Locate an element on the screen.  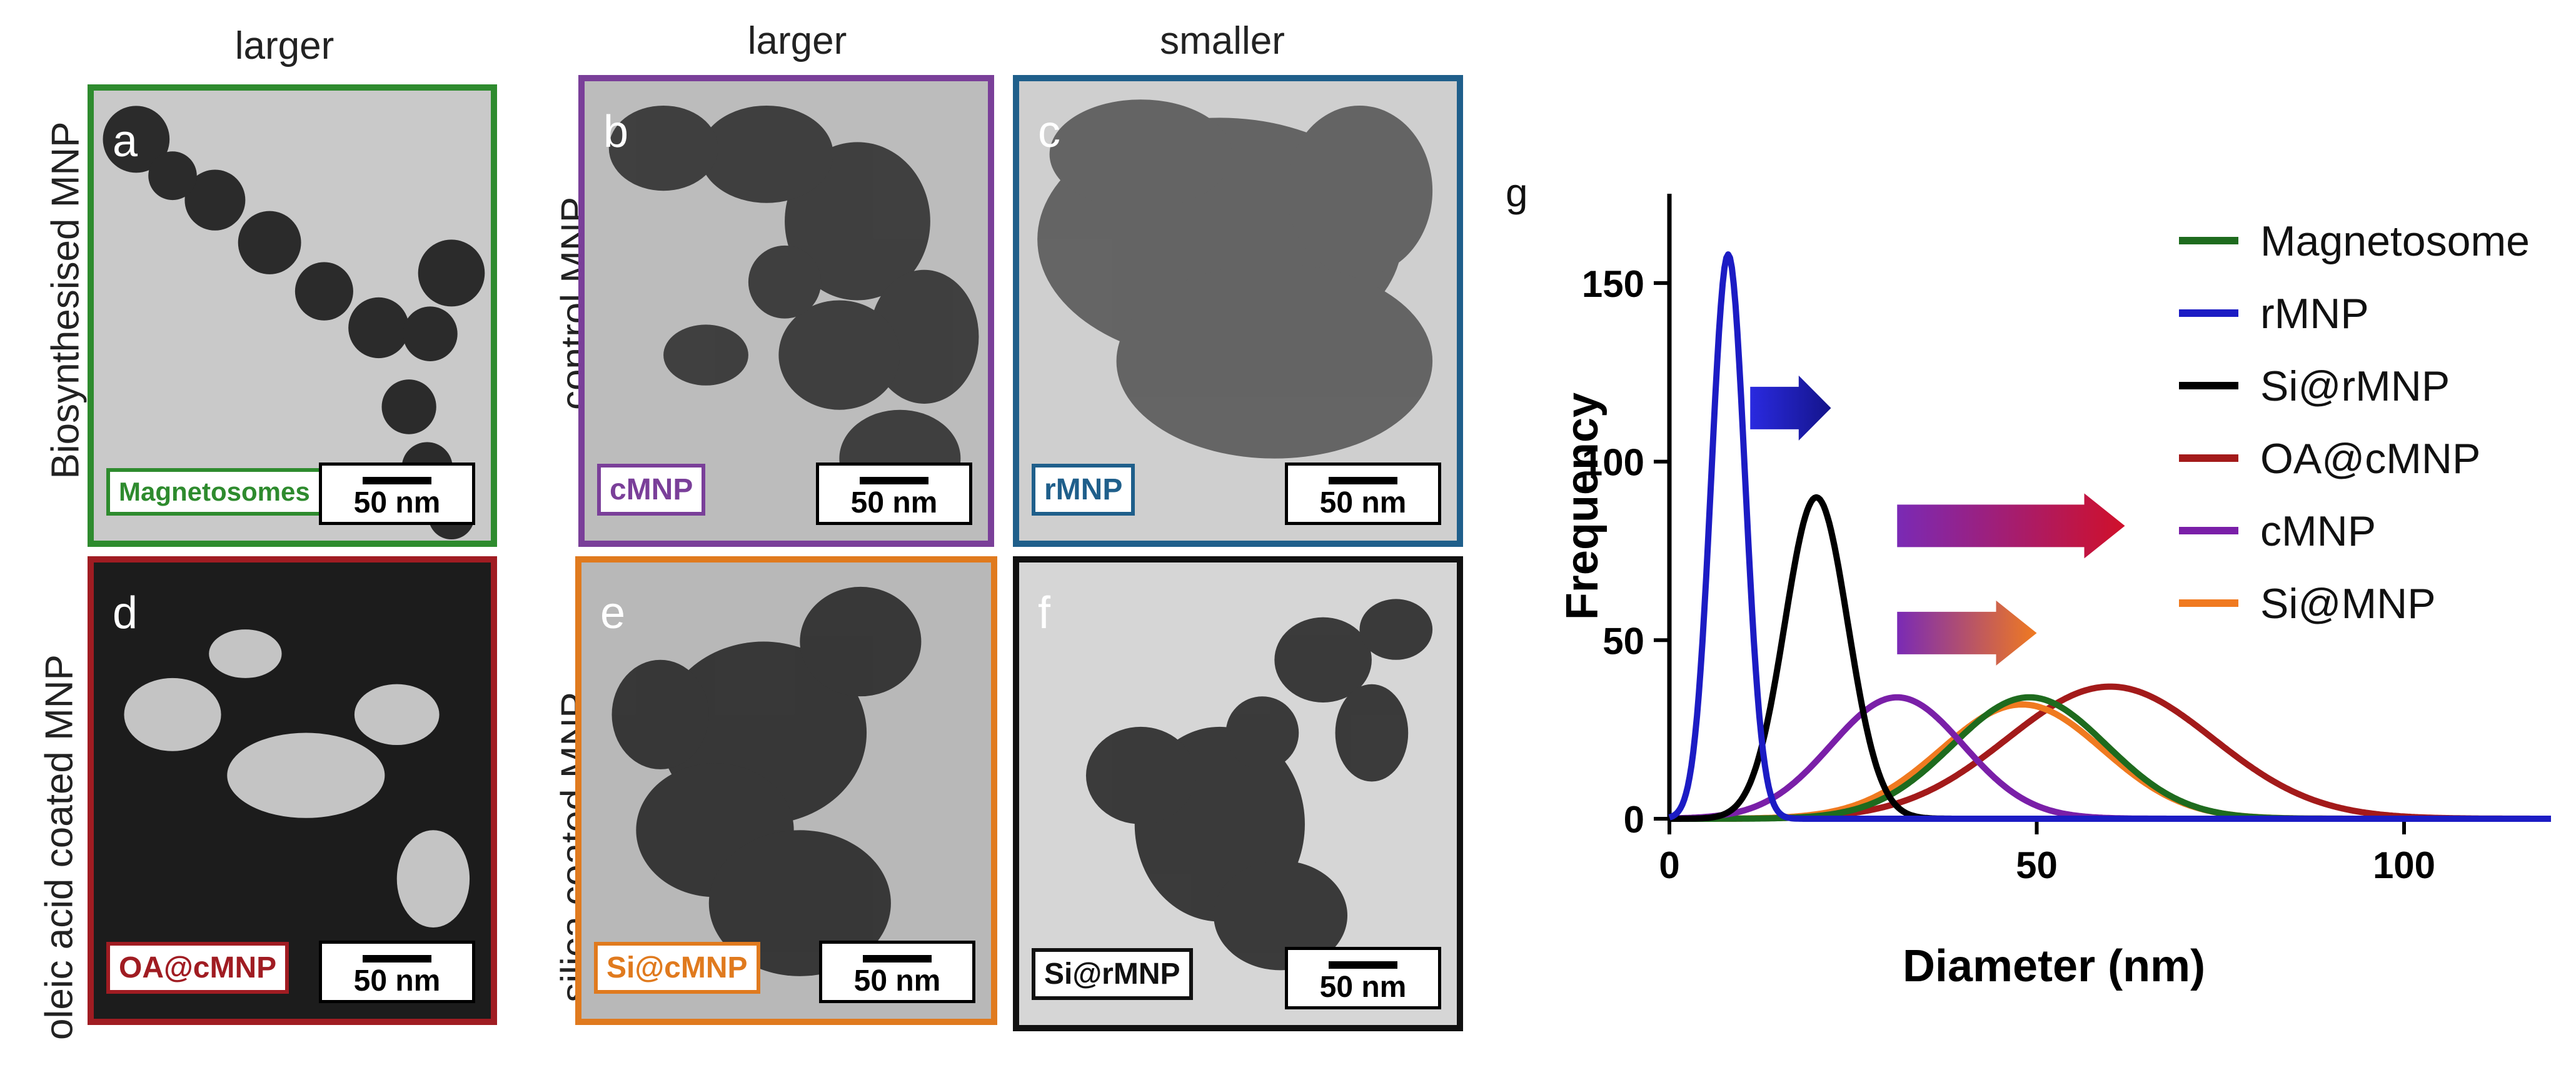
tem-image-a is located at coordinates (292, 316).